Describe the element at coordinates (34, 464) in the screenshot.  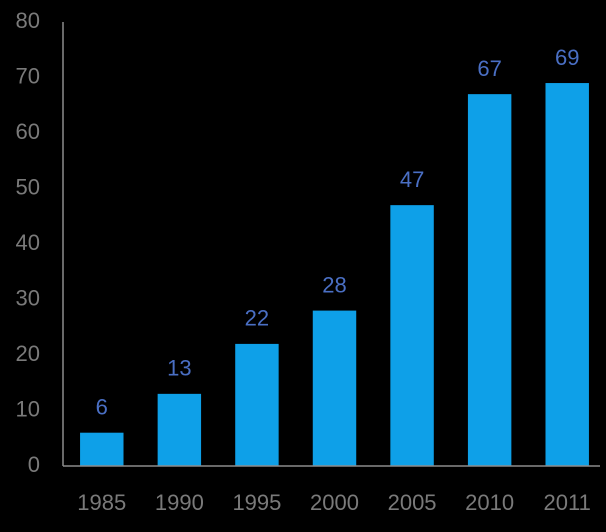
I see `y-tick-label: 0` at that location.